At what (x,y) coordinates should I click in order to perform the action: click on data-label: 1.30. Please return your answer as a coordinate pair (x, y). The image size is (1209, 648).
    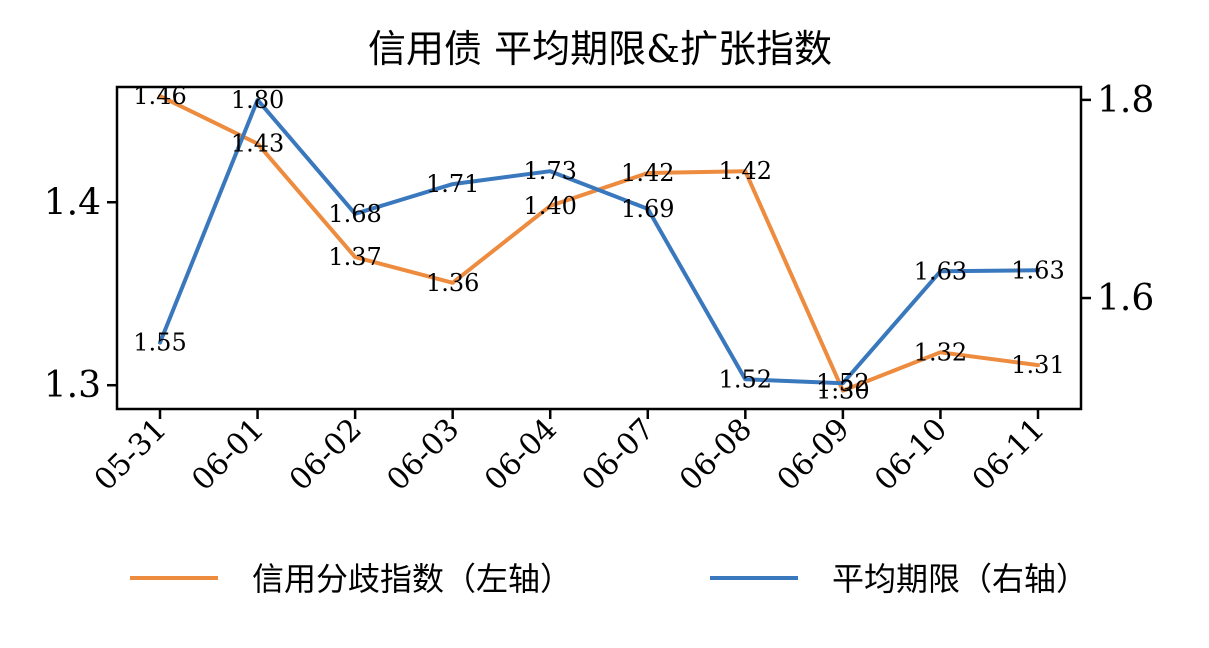
    Looking at the image, I should click on (842, 391).